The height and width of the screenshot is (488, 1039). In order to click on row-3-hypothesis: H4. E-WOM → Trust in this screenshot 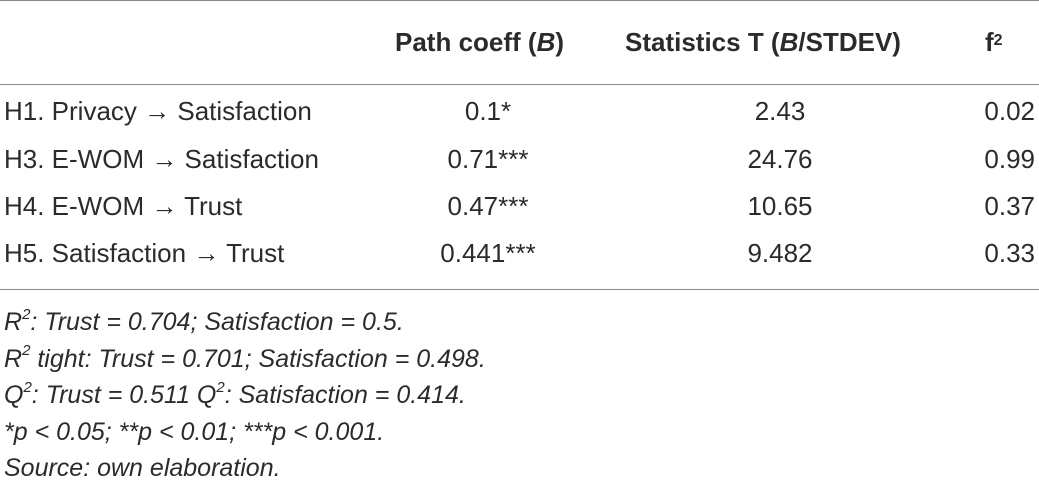, I will do `click(123, 206)`.